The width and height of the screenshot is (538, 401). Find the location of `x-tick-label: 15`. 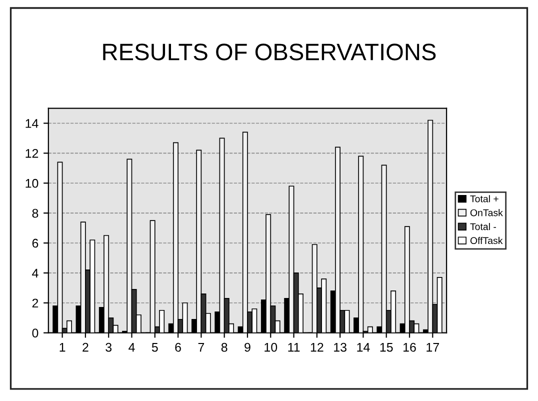

x-tick-label: 15 is located at coordinates (386, 347).